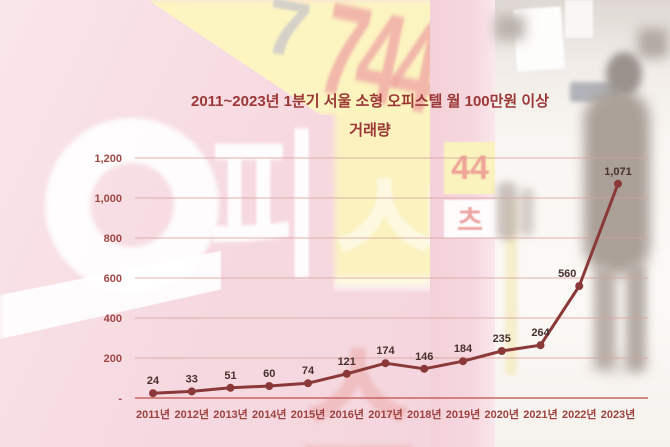 The height and width of the screenshot is (447, 670). Describe the element at coordinates (385, 414) in the screenshot. I see `x-tick-label: 2017년` at that location.